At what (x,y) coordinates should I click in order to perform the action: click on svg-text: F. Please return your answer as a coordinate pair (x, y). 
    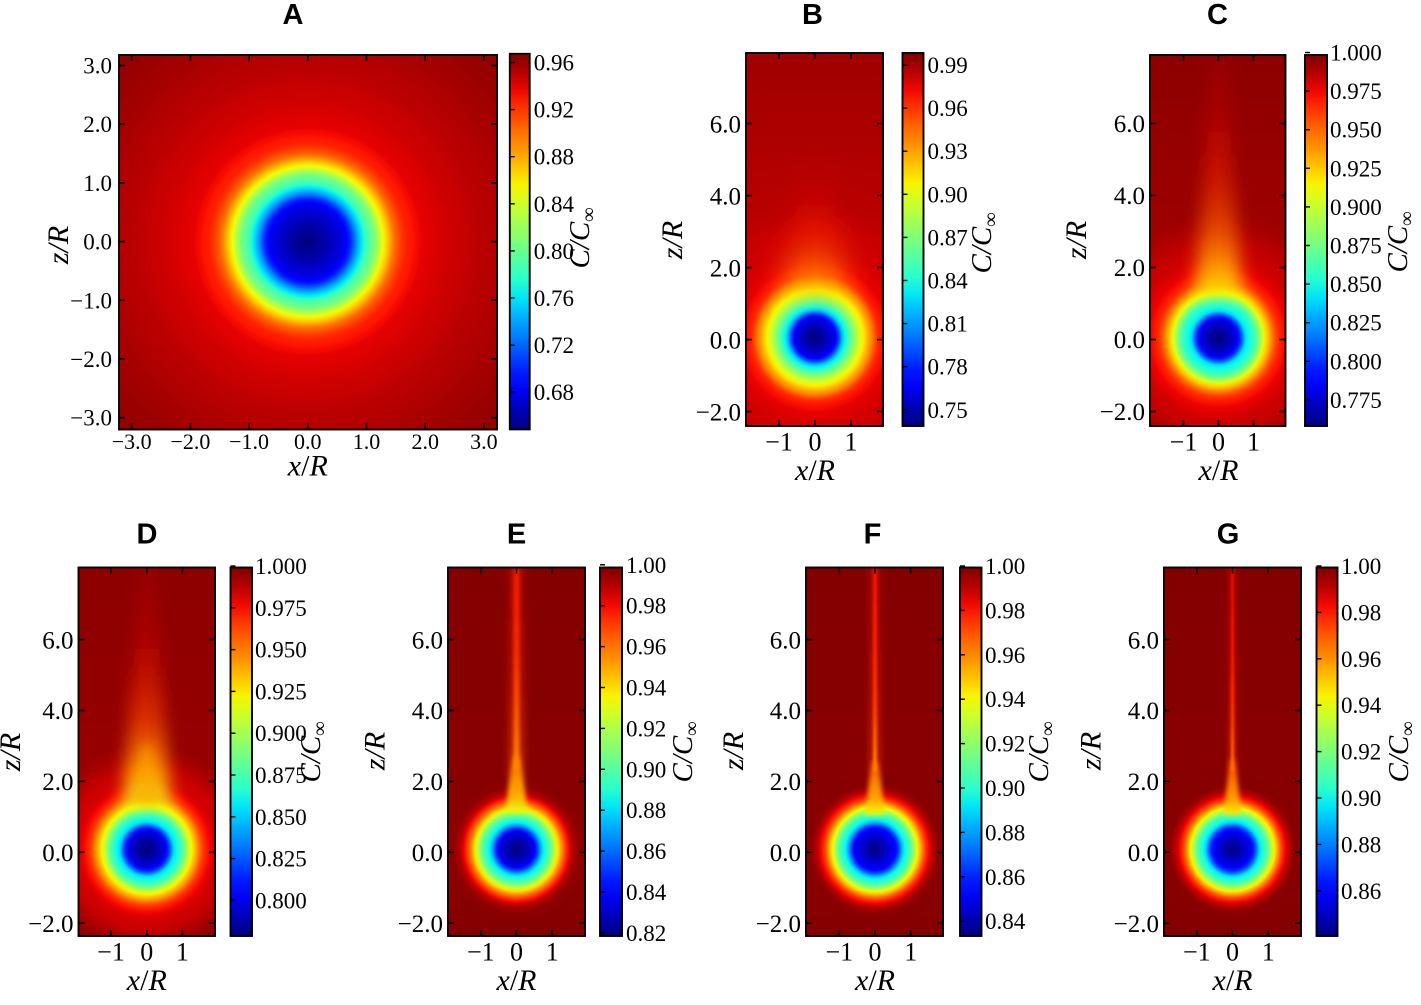
    Looking at the image, I should click on (873, 535).